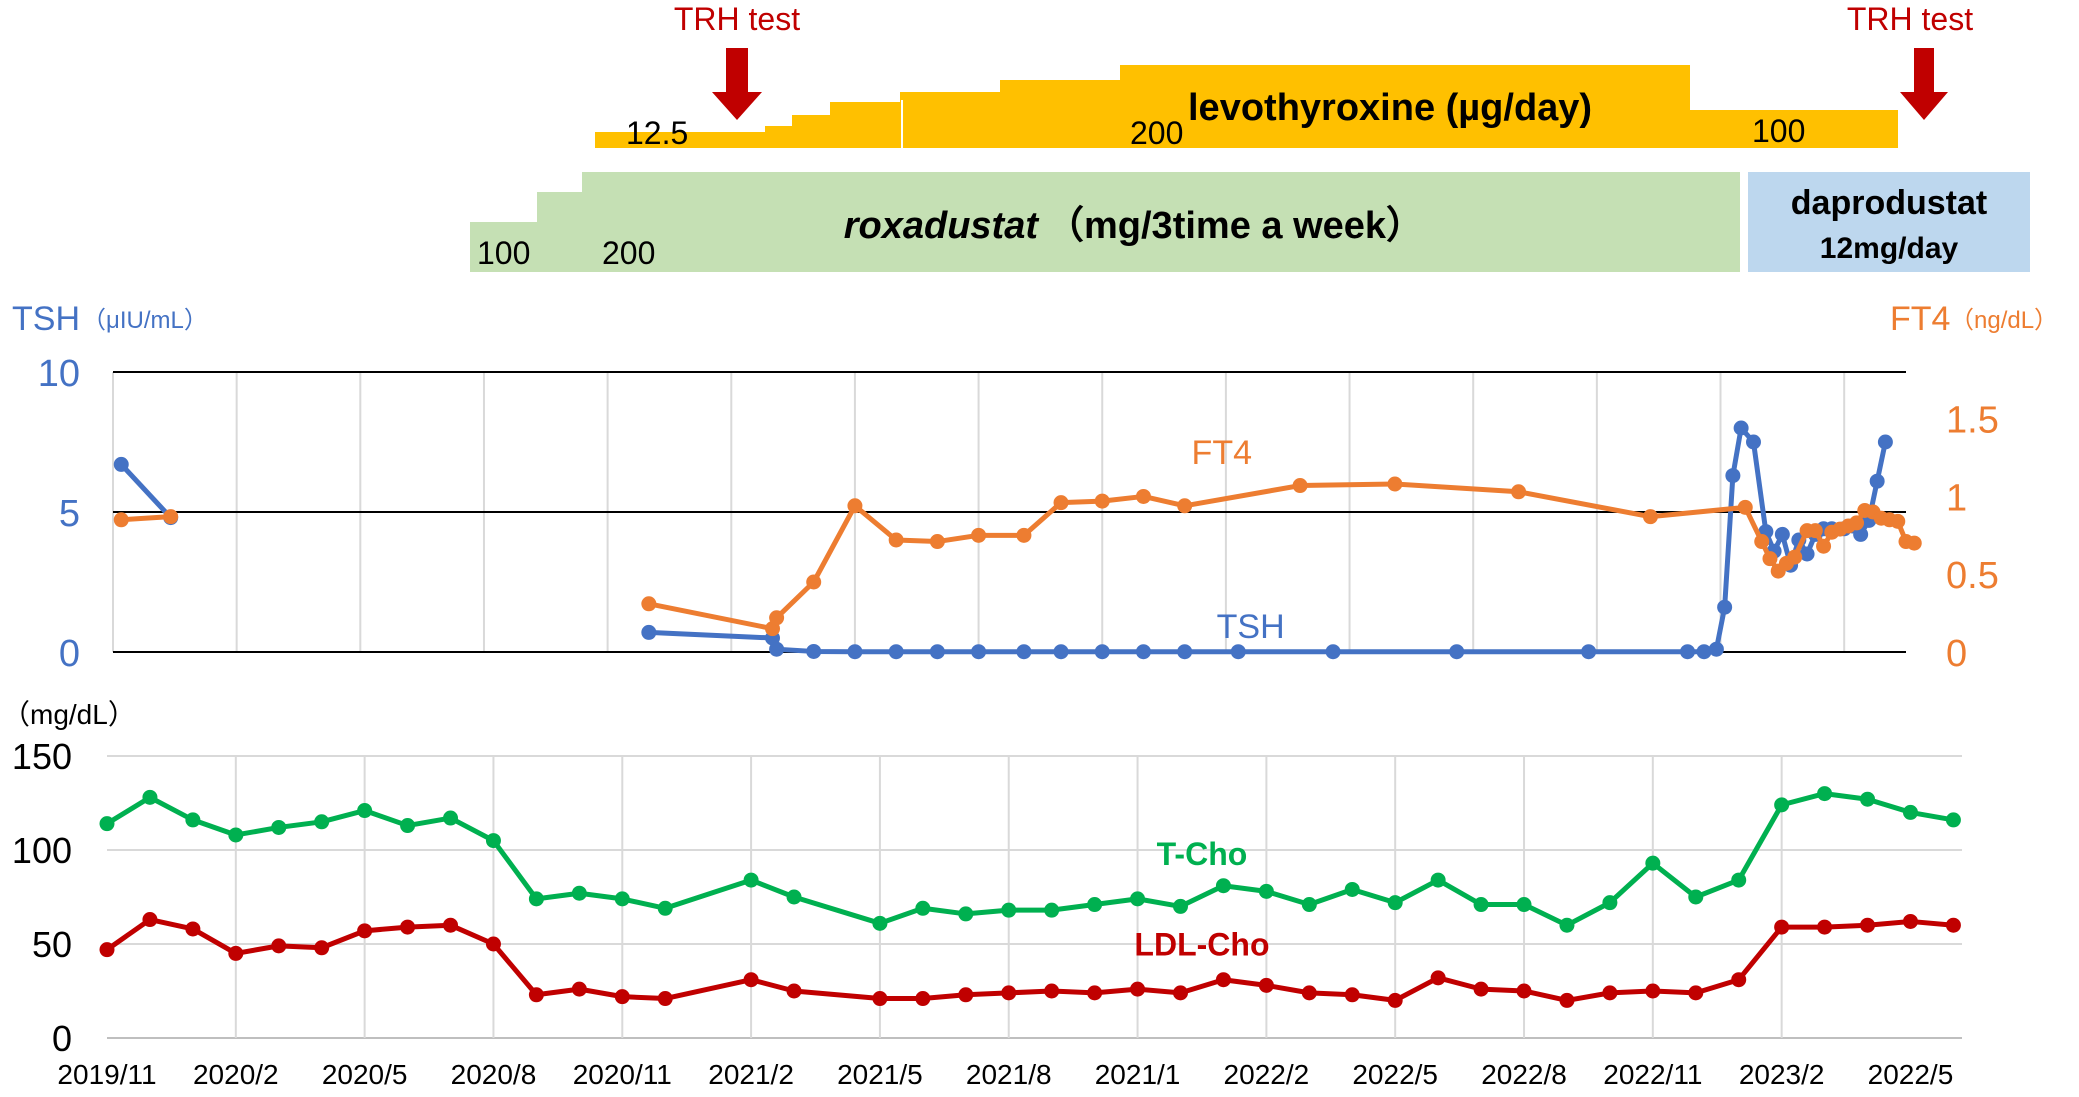 Image resolution: width=2079 pixels, height=1097 pixels. Describe the element at coordinates (1889, 248) in the screenshot. I see `daprodustat-dose: 12mg/day` at that location.